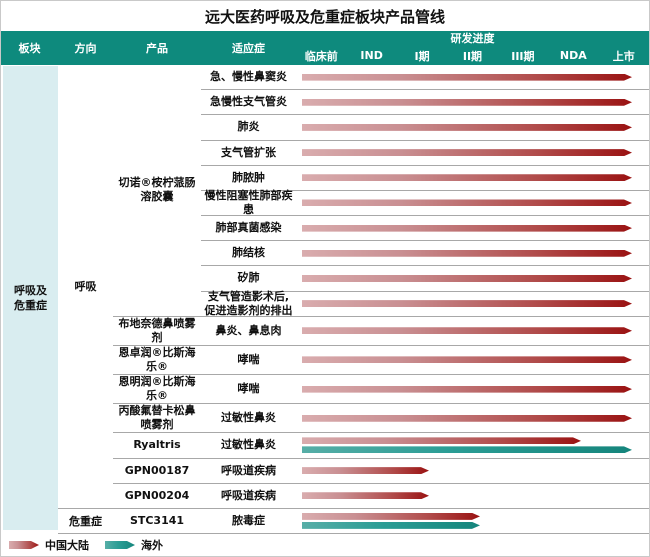  I want to click on indication-label: 鼻炎、鼻息肉, so click(248, 330).